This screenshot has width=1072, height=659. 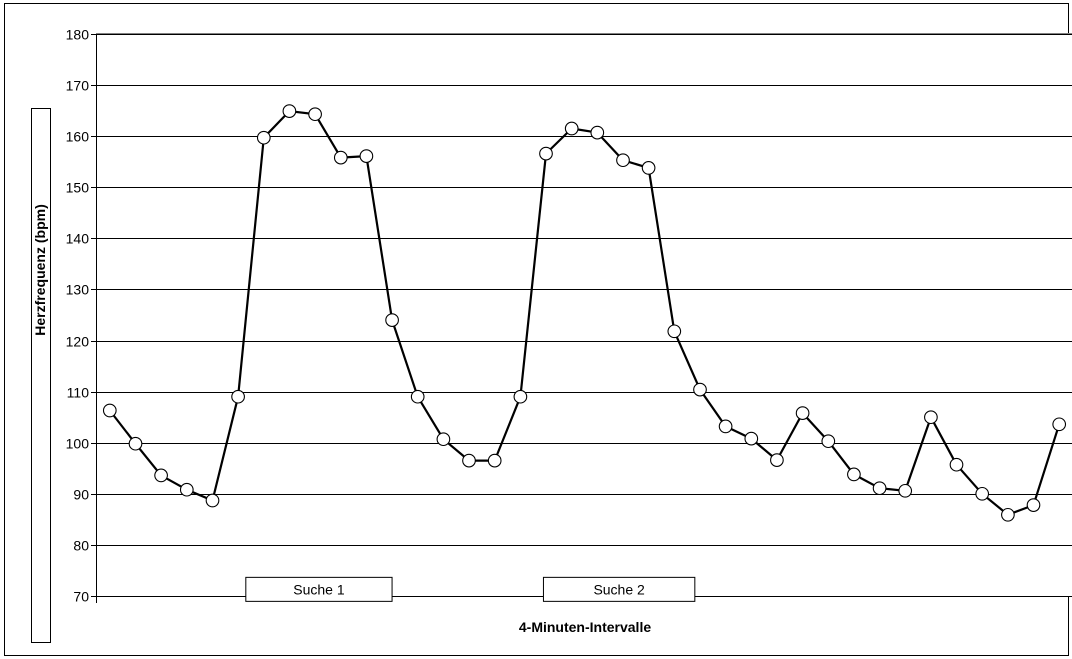 What do you see at coordinates (78, 342) in the screenshot?
I see `y-tick-label: 120` at bounding box center [78, 342].